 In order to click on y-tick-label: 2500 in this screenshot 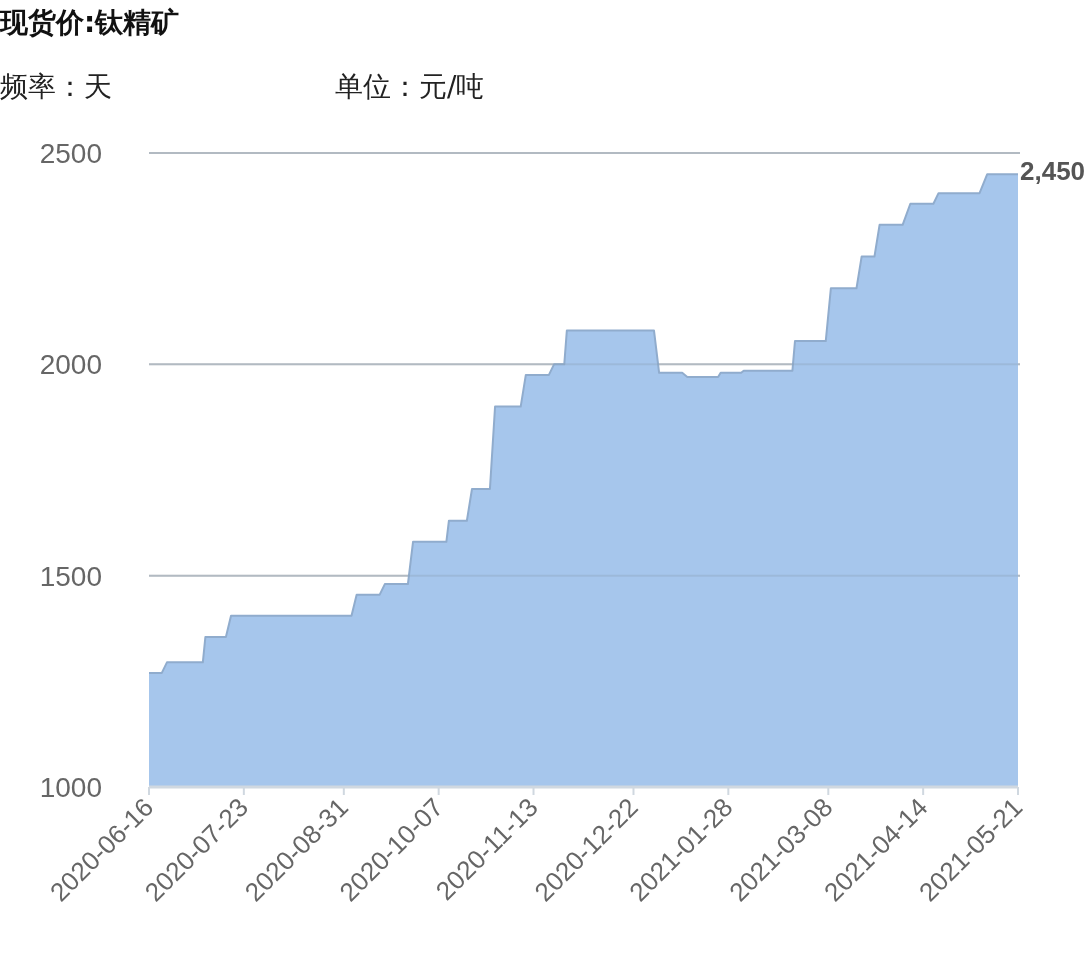, I will do `click(70, 153)`.